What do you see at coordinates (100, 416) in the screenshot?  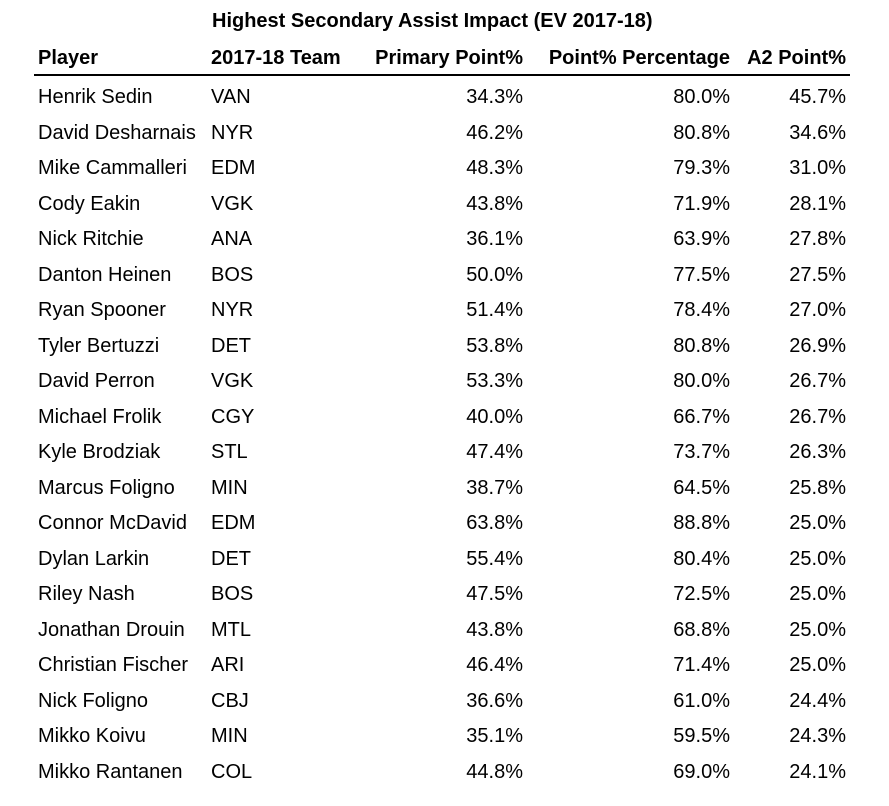 I see `player-name-cell: Michael Frolik` at bounding box center [100, 416].